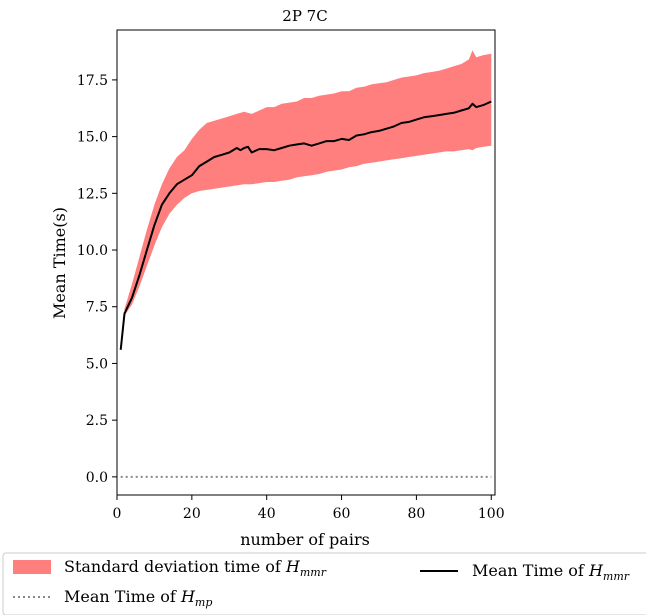 This screenshot has width=646, height=615. I want to click on legend-mean-line-label: Mean Time of Hmmr, so click(551, 572).